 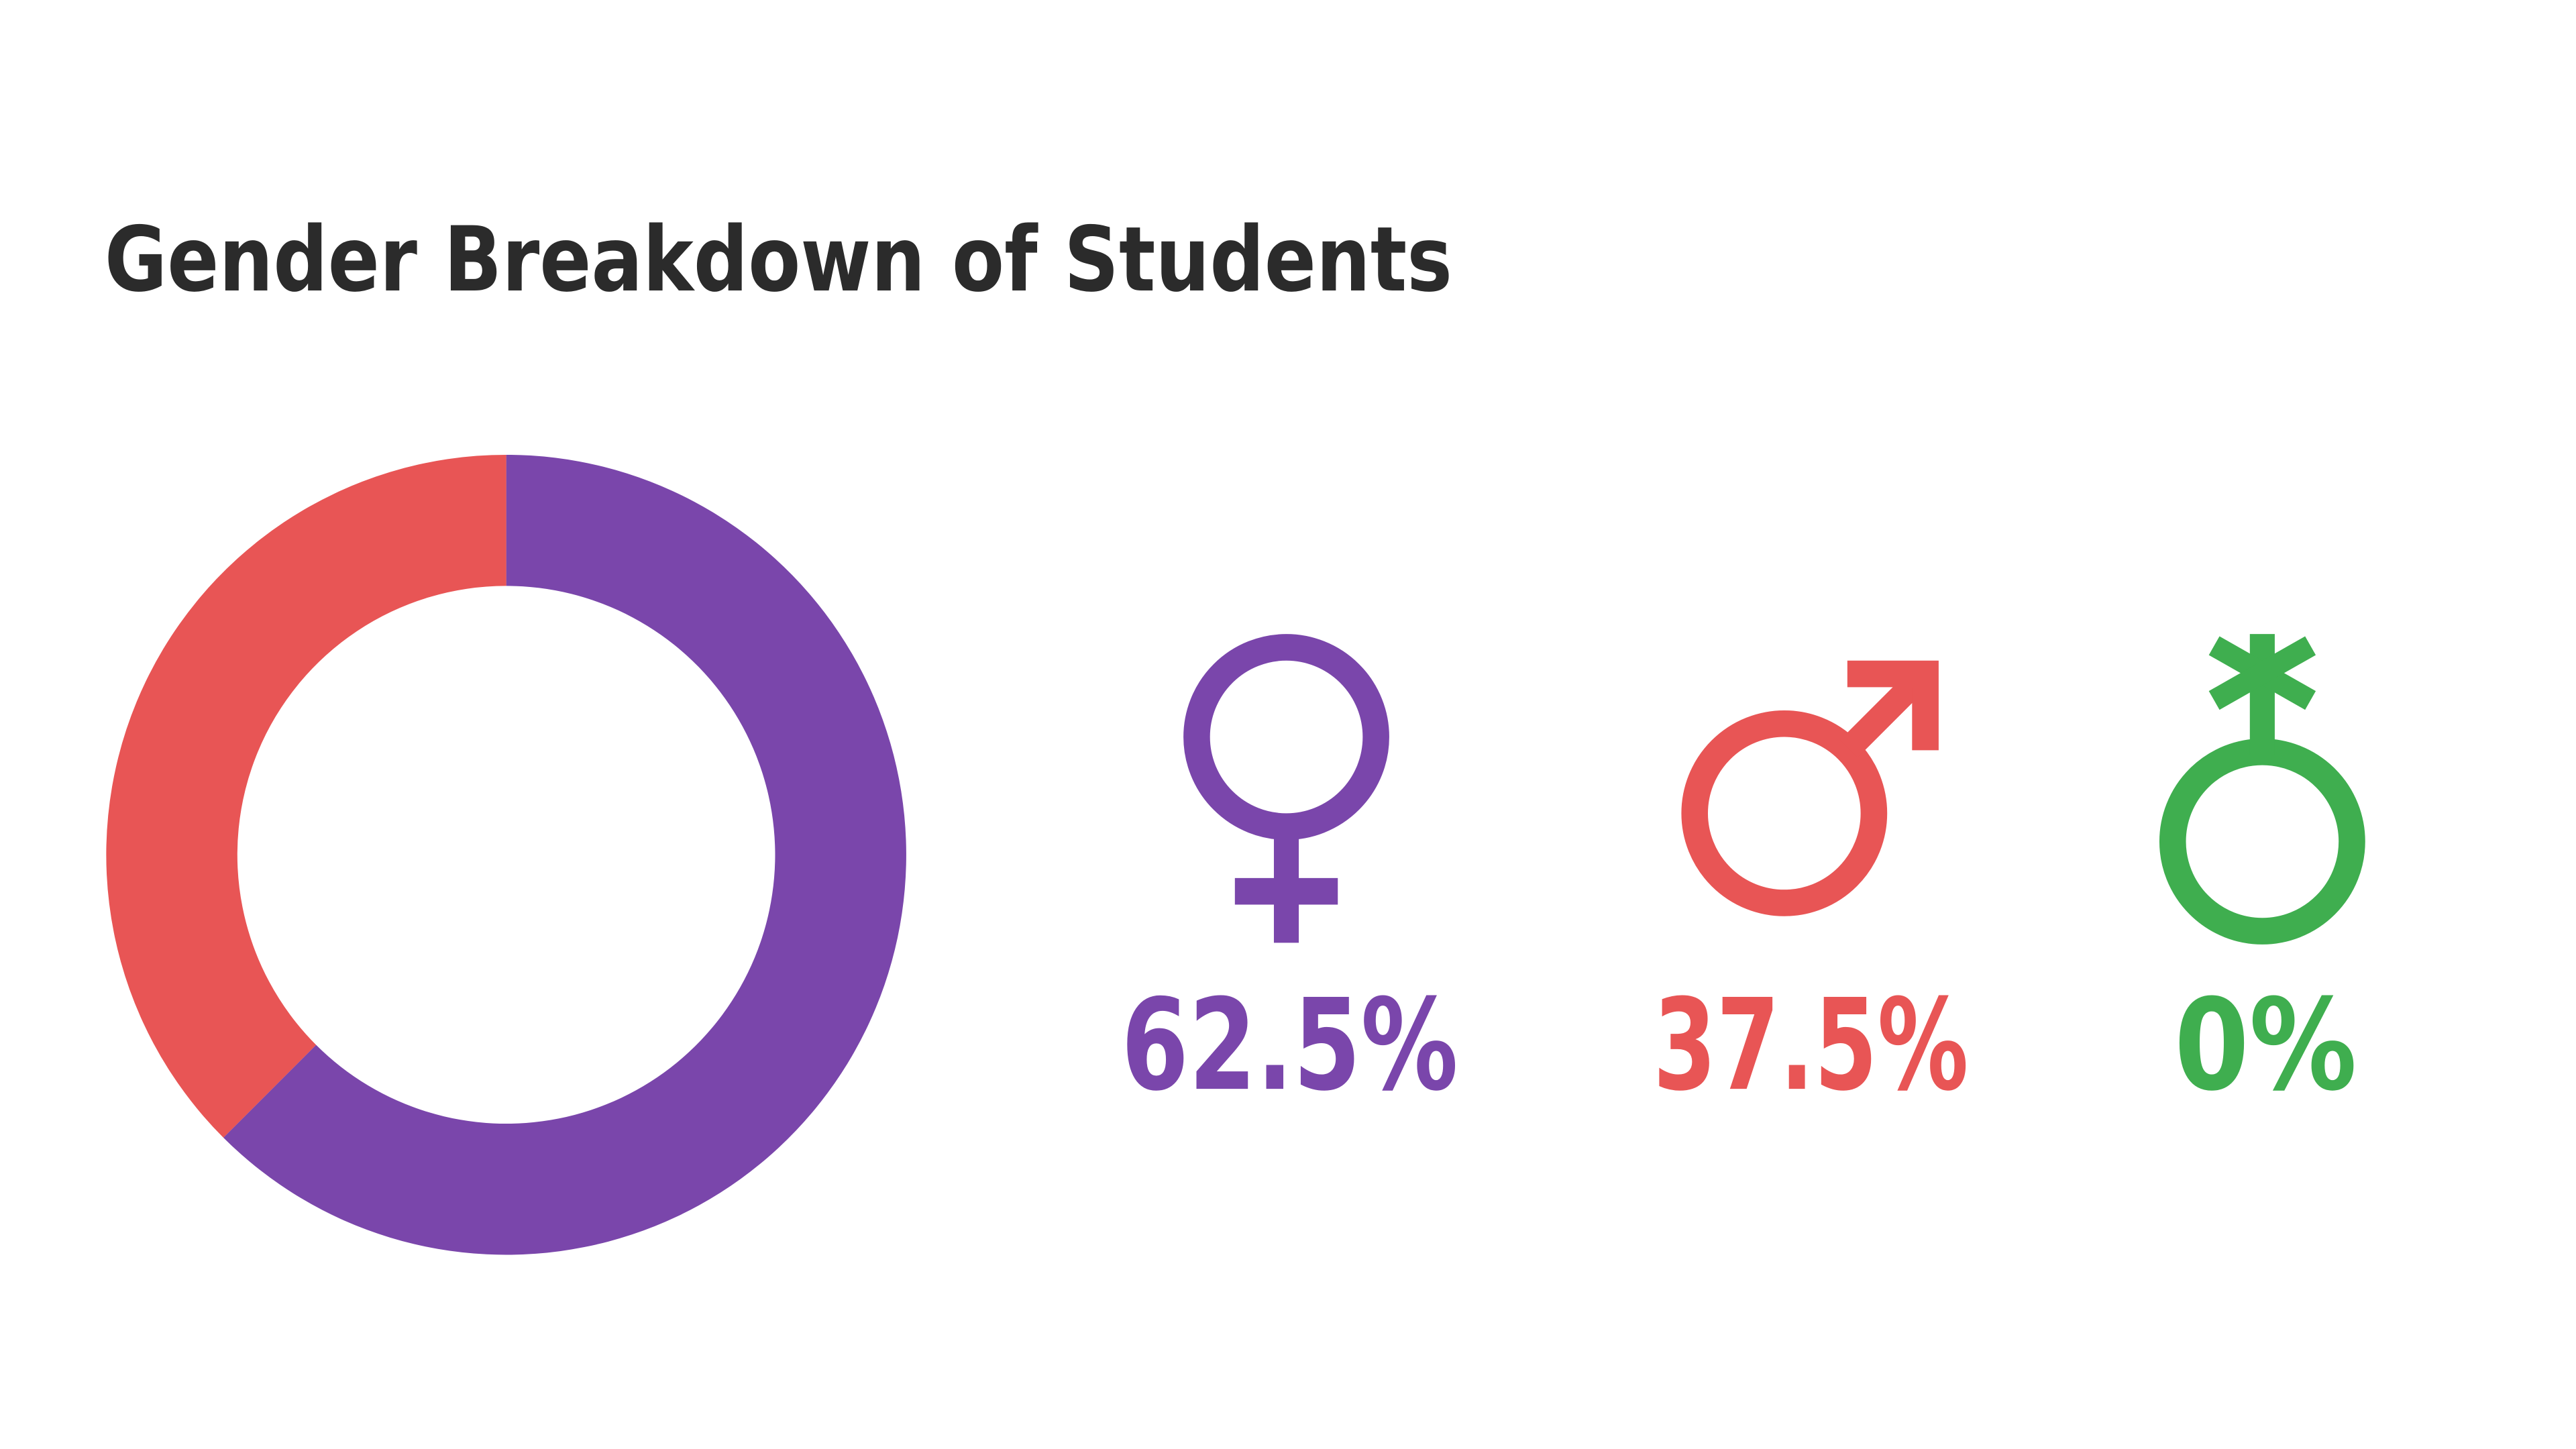 I want to click on intersex-icon, so click(x=2262, y=789).